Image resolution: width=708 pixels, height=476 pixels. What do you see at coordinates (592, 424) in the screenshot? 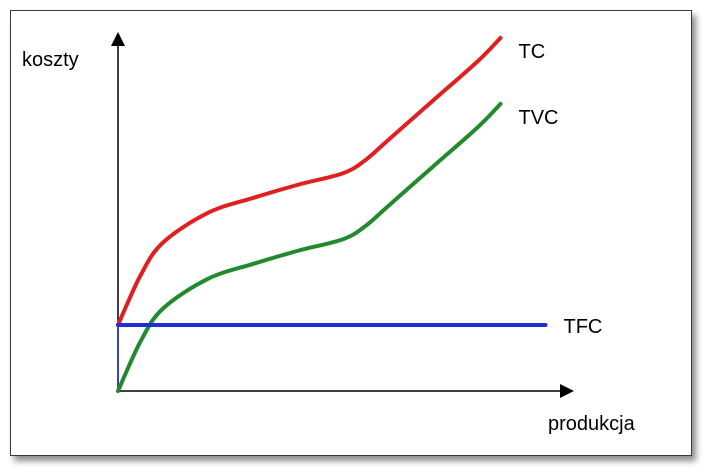
I see `x-axis-label: produkcja` at bounding box center [592, 424].